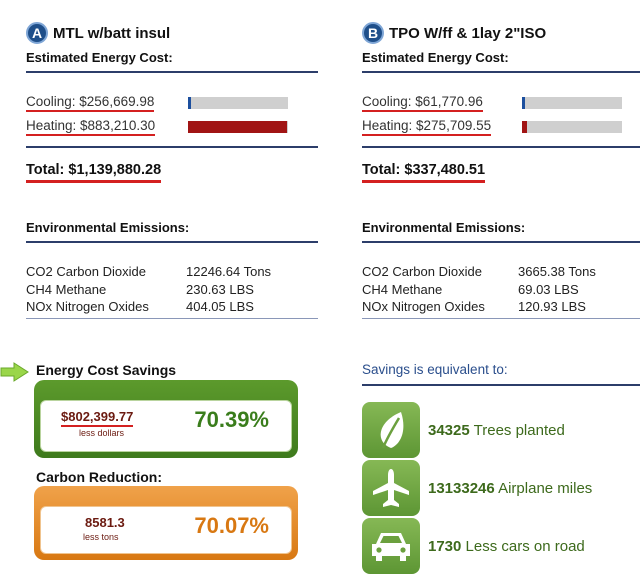 This screenshot has height=580, width=640. I want to click on option-a-cooling-bar, so click(238, 103).